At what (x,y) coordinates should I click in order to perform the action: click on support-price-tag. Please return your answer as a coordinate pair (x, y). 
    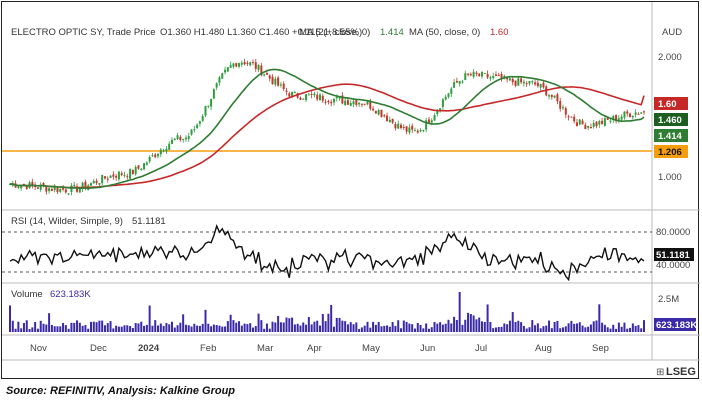
    Looking at the image, I should click on (671, 151).